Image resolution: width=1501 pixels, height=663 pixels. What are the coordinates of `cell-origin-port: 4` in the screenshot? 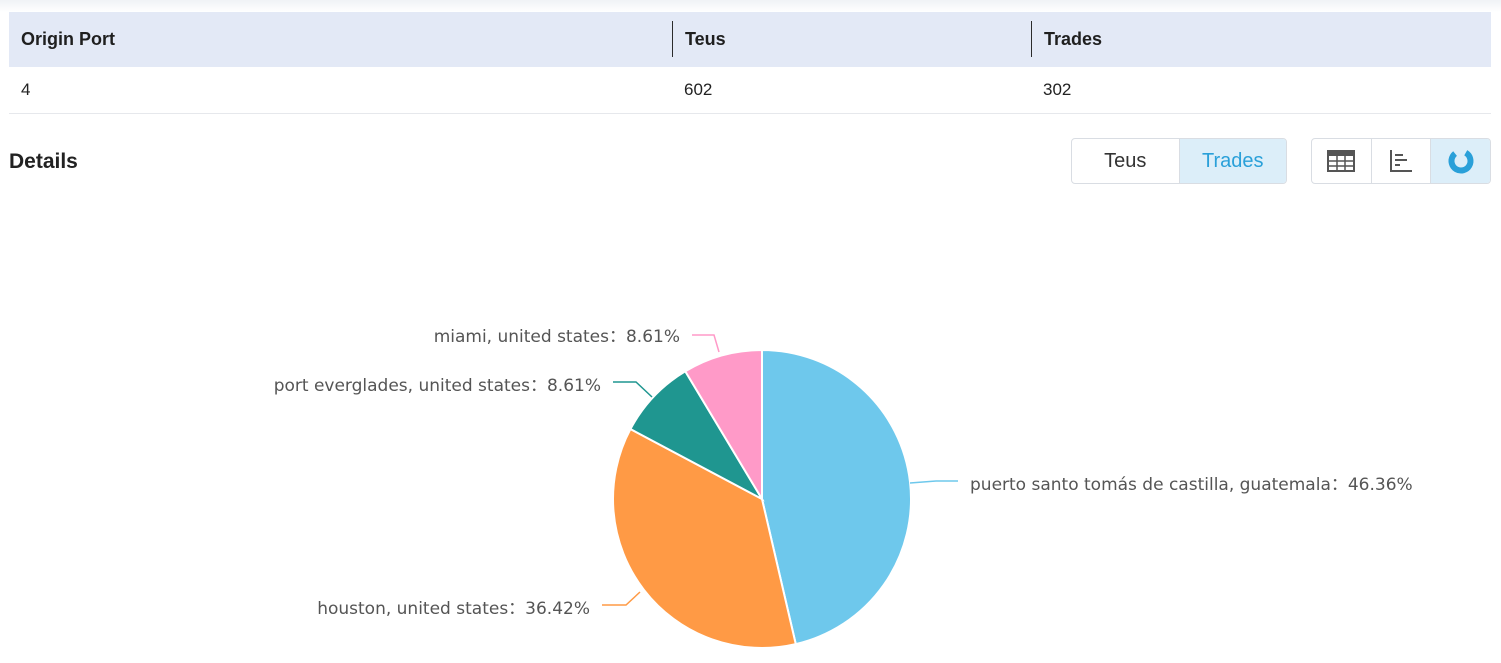 It's located at (26, 89).